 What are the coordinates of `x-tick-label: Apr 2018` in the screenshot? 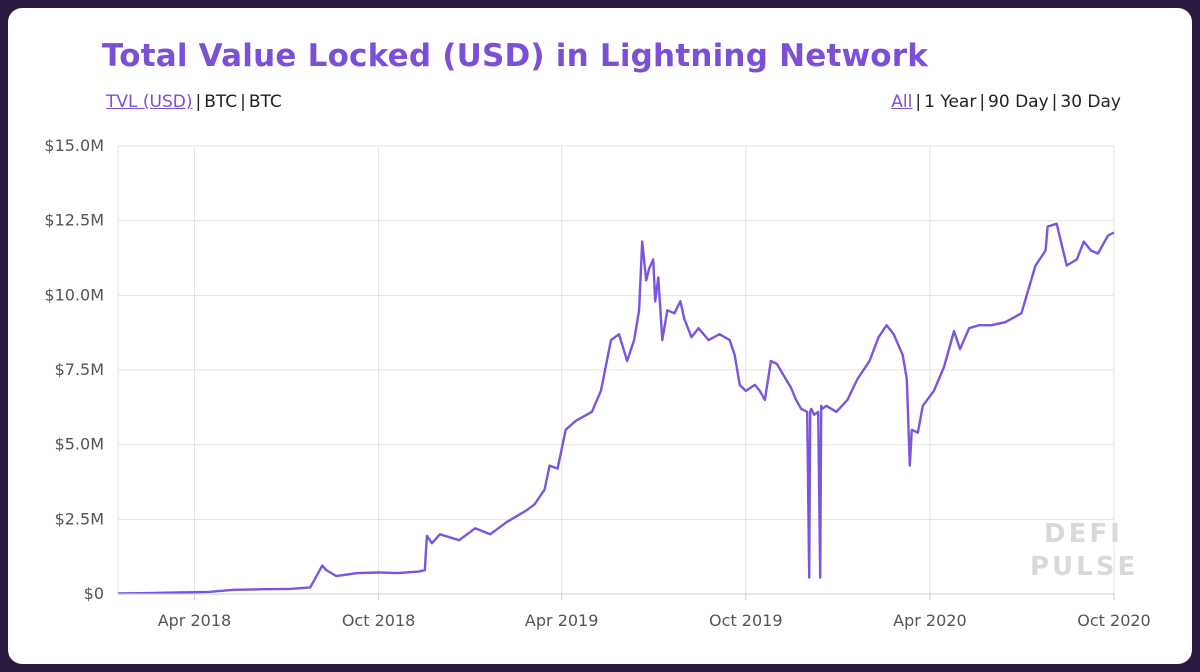 It's located at (194, 620).